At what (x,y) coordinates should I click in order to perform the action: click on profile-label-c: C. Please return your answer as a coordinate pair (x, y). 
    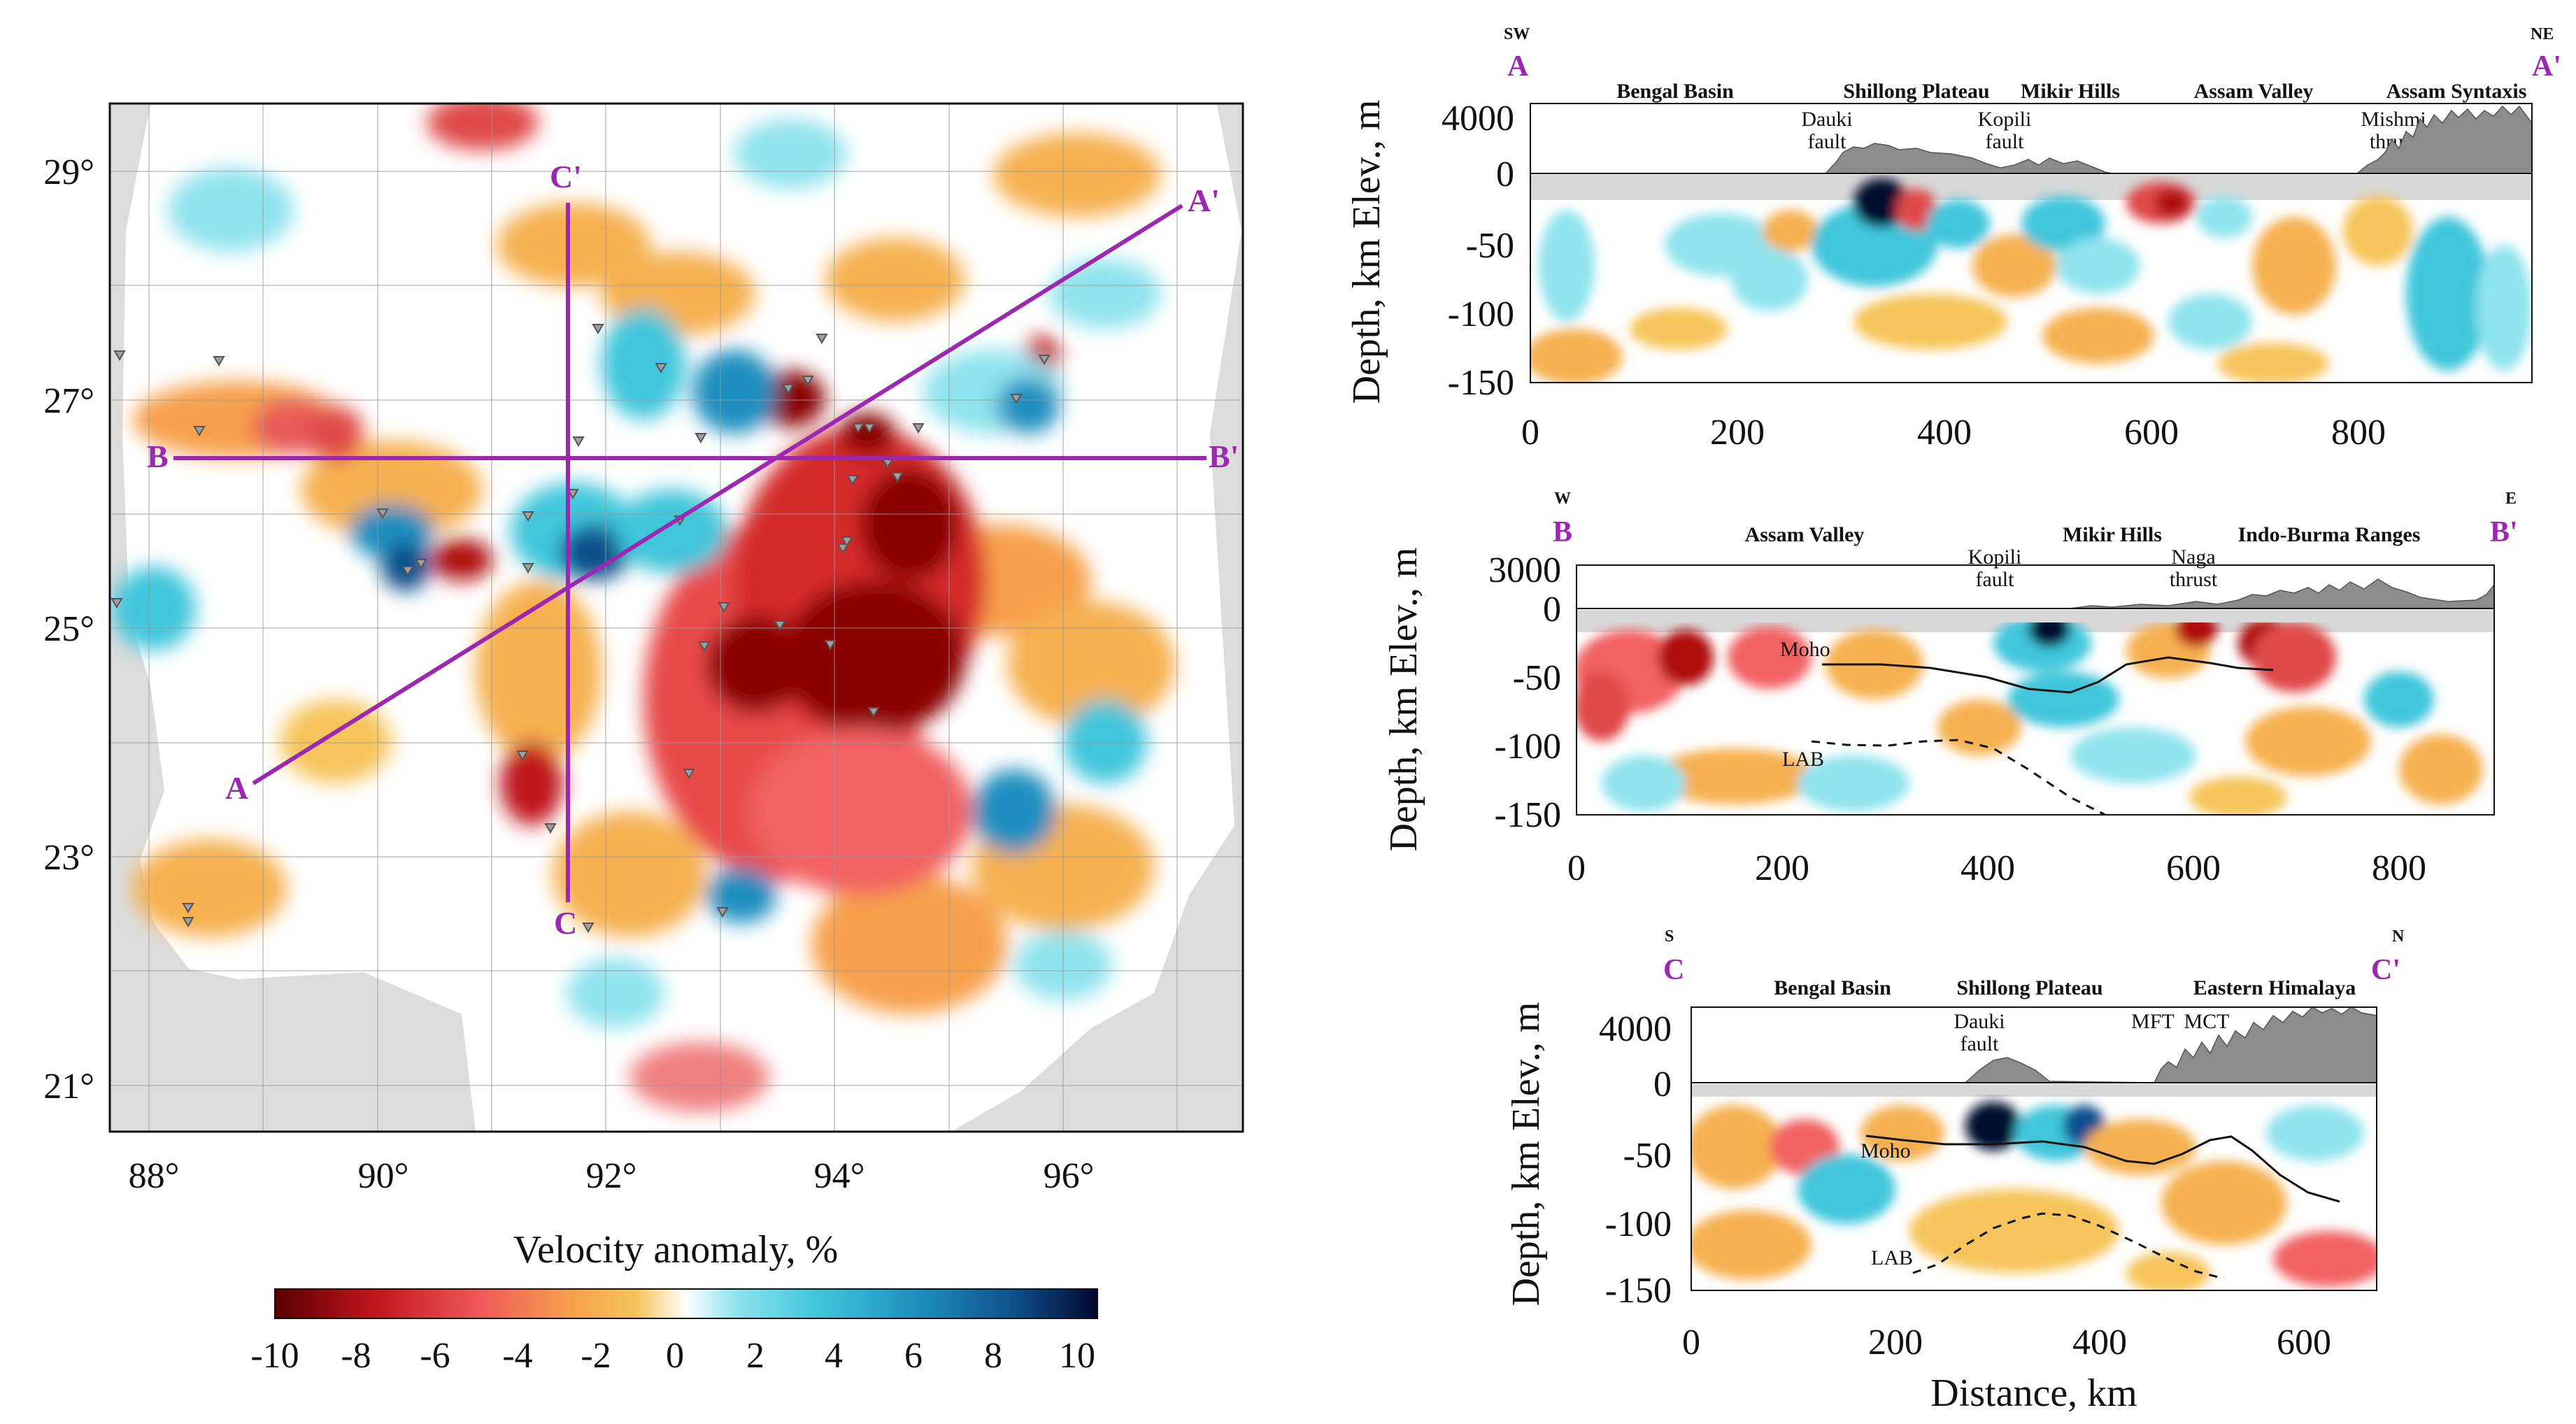
    Looking at the image, I should click on (565, 923).